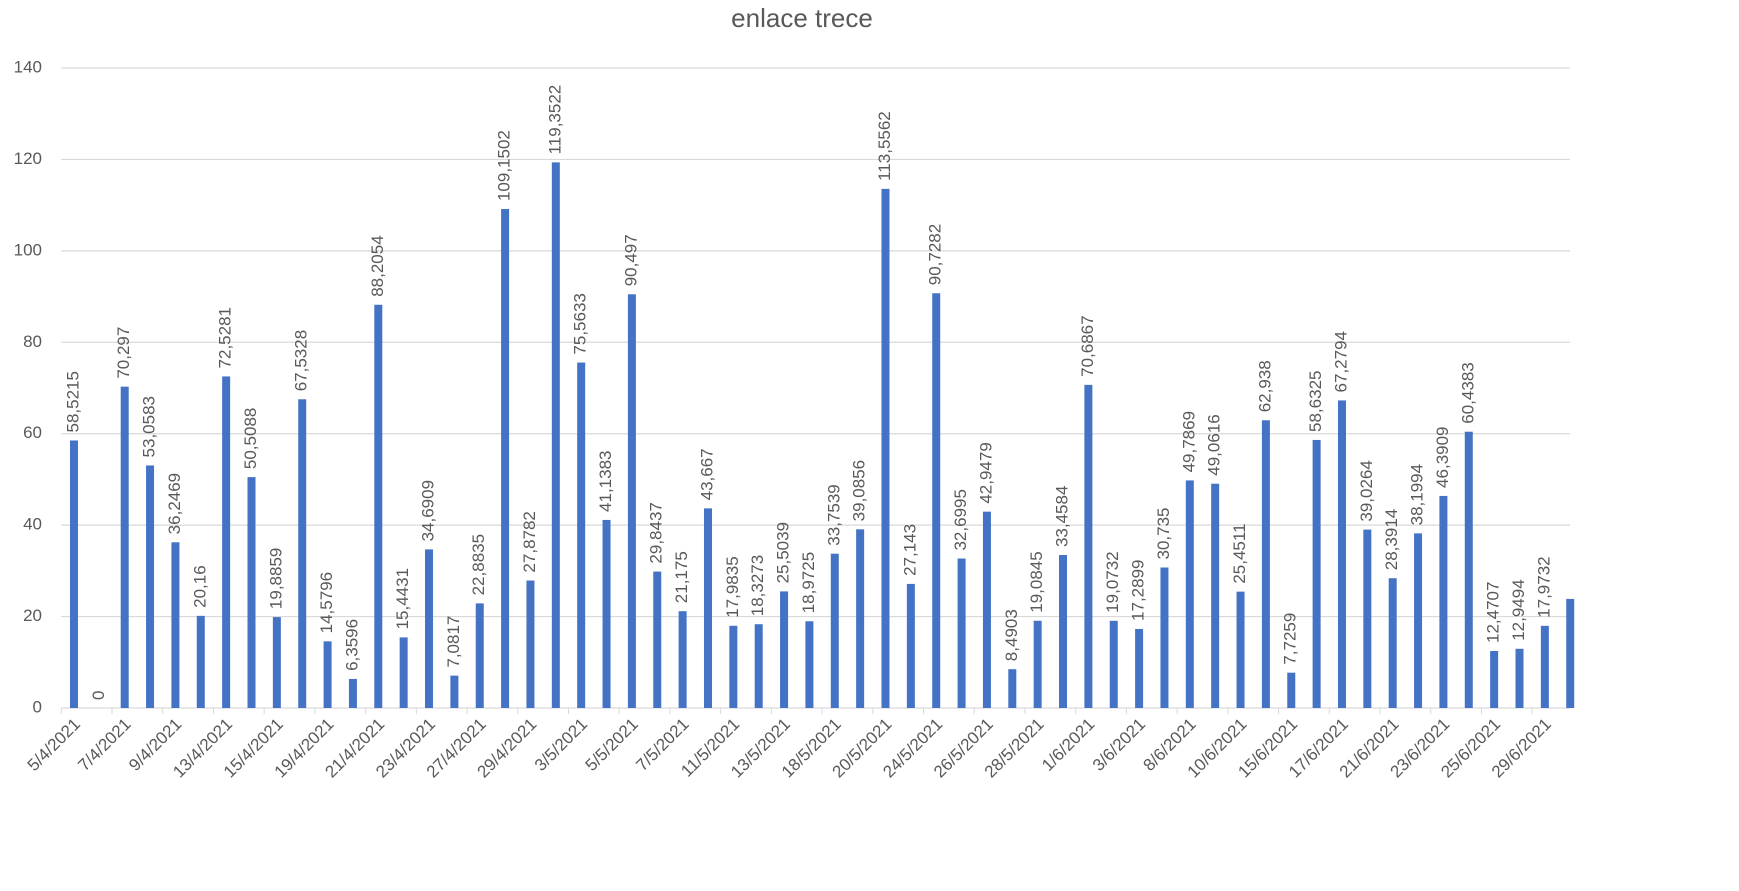 The height and width of the screenshot is (891, 1739). What do you see at coordinates (960, 519) in the screenshot?
I see `value-label: 32,6995` at bounding box center [960, 519].